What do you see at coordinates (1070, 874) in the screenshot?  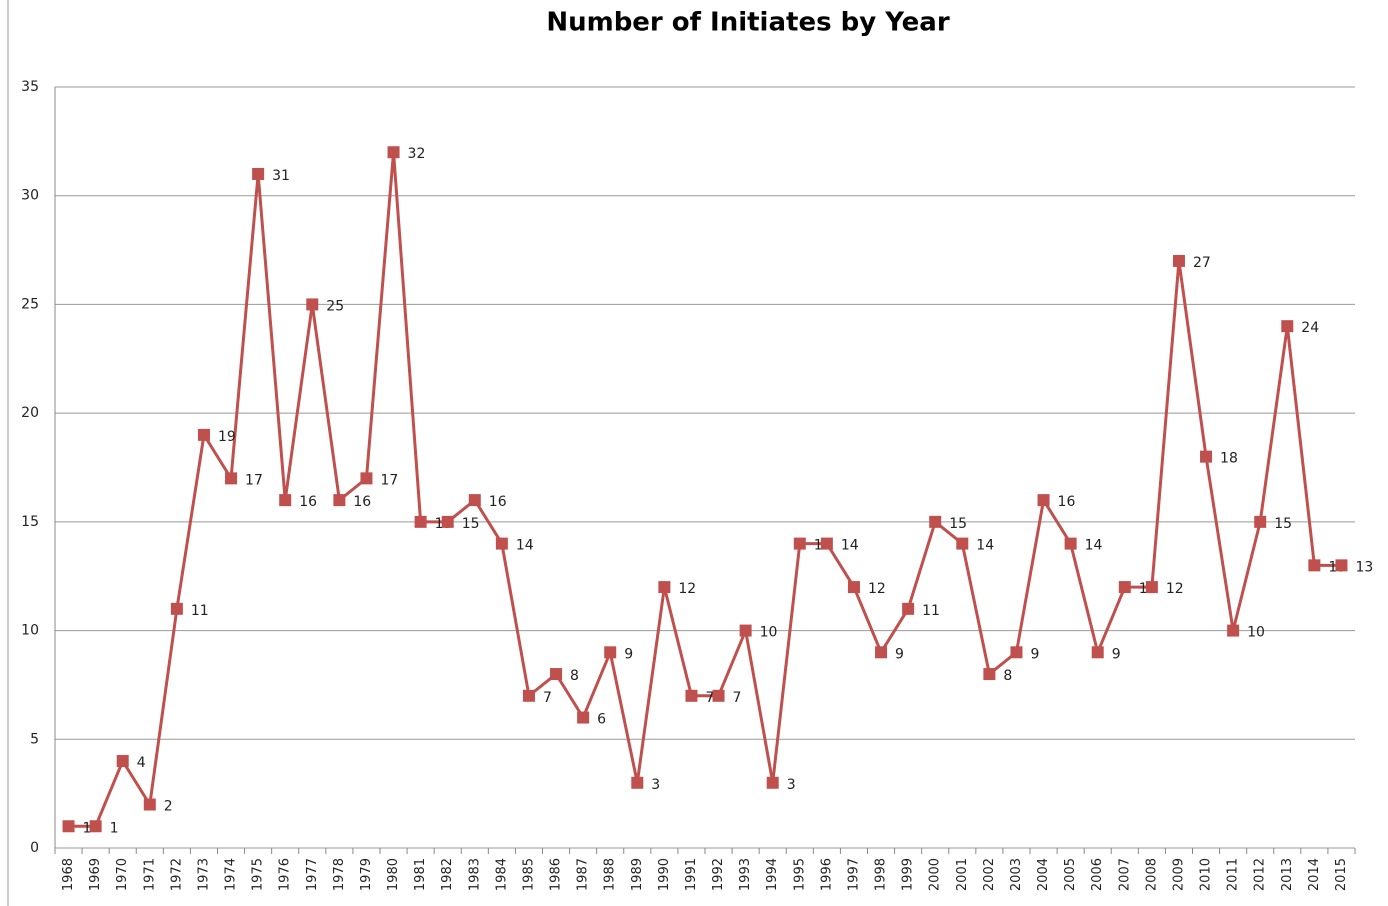 I see `x-tick-label: 2005` at bounding box center [1070, 874].